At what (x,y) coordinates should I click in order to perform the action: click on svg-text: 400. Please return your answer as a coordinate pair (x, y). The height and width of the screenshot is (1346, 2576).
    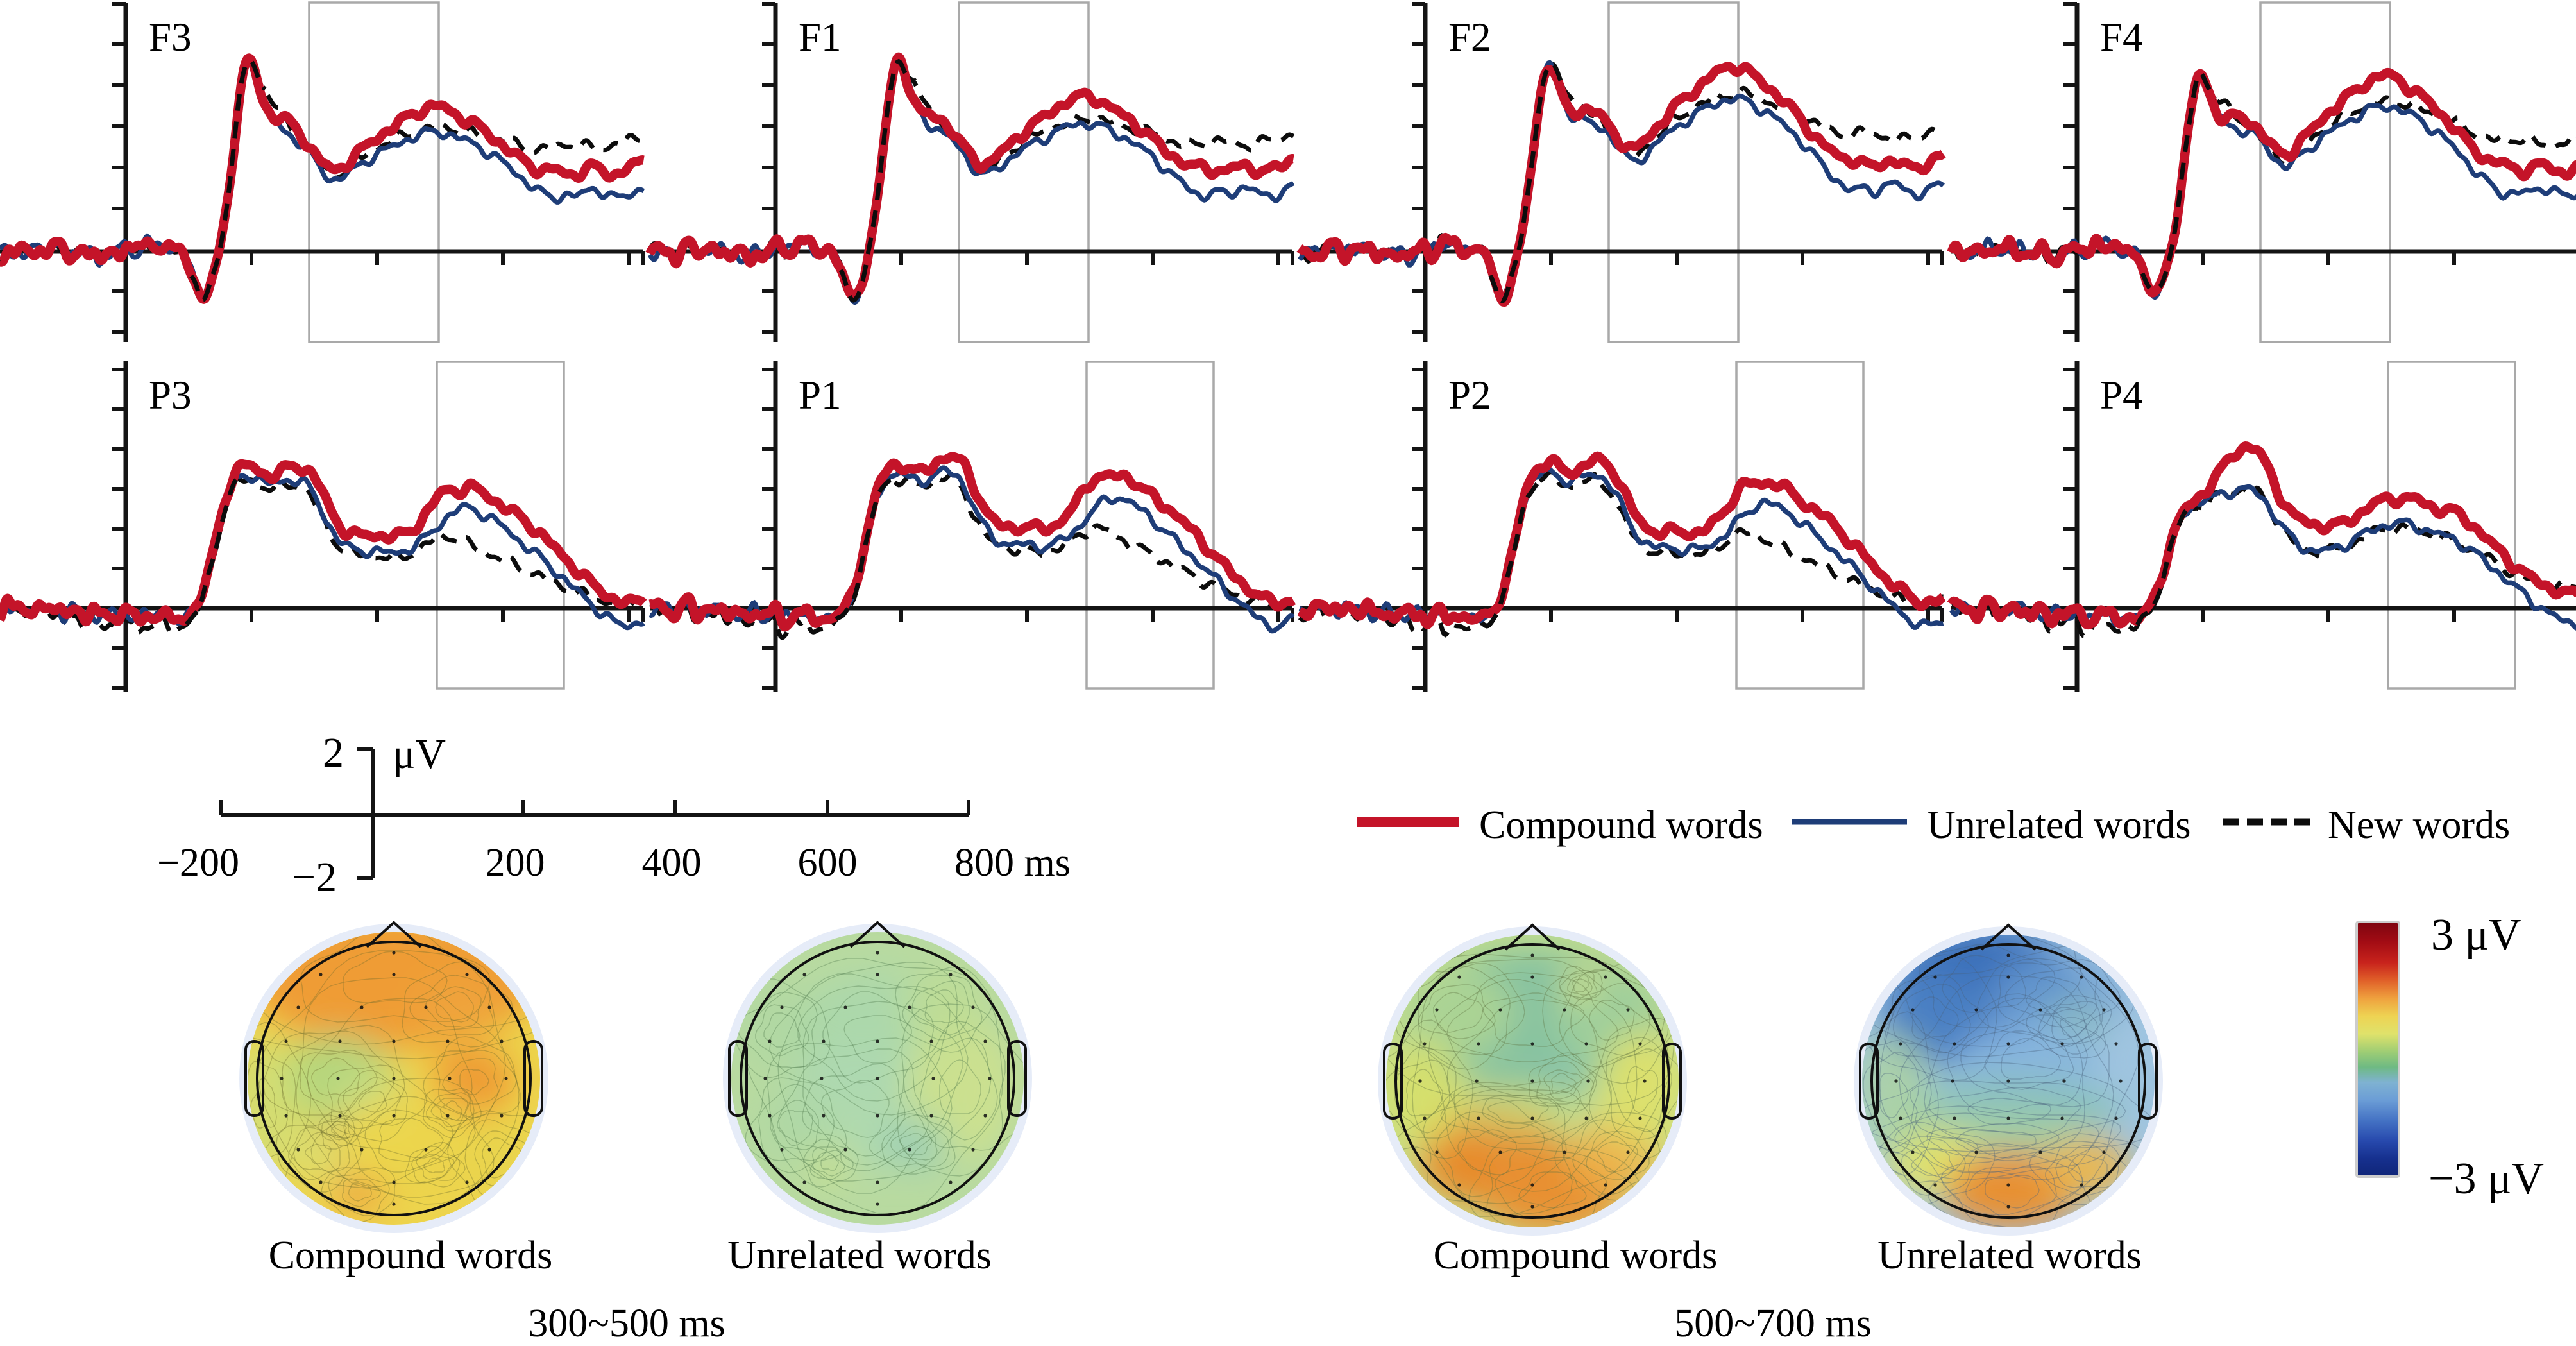
    Looking at the image, I should click on (672, 863).